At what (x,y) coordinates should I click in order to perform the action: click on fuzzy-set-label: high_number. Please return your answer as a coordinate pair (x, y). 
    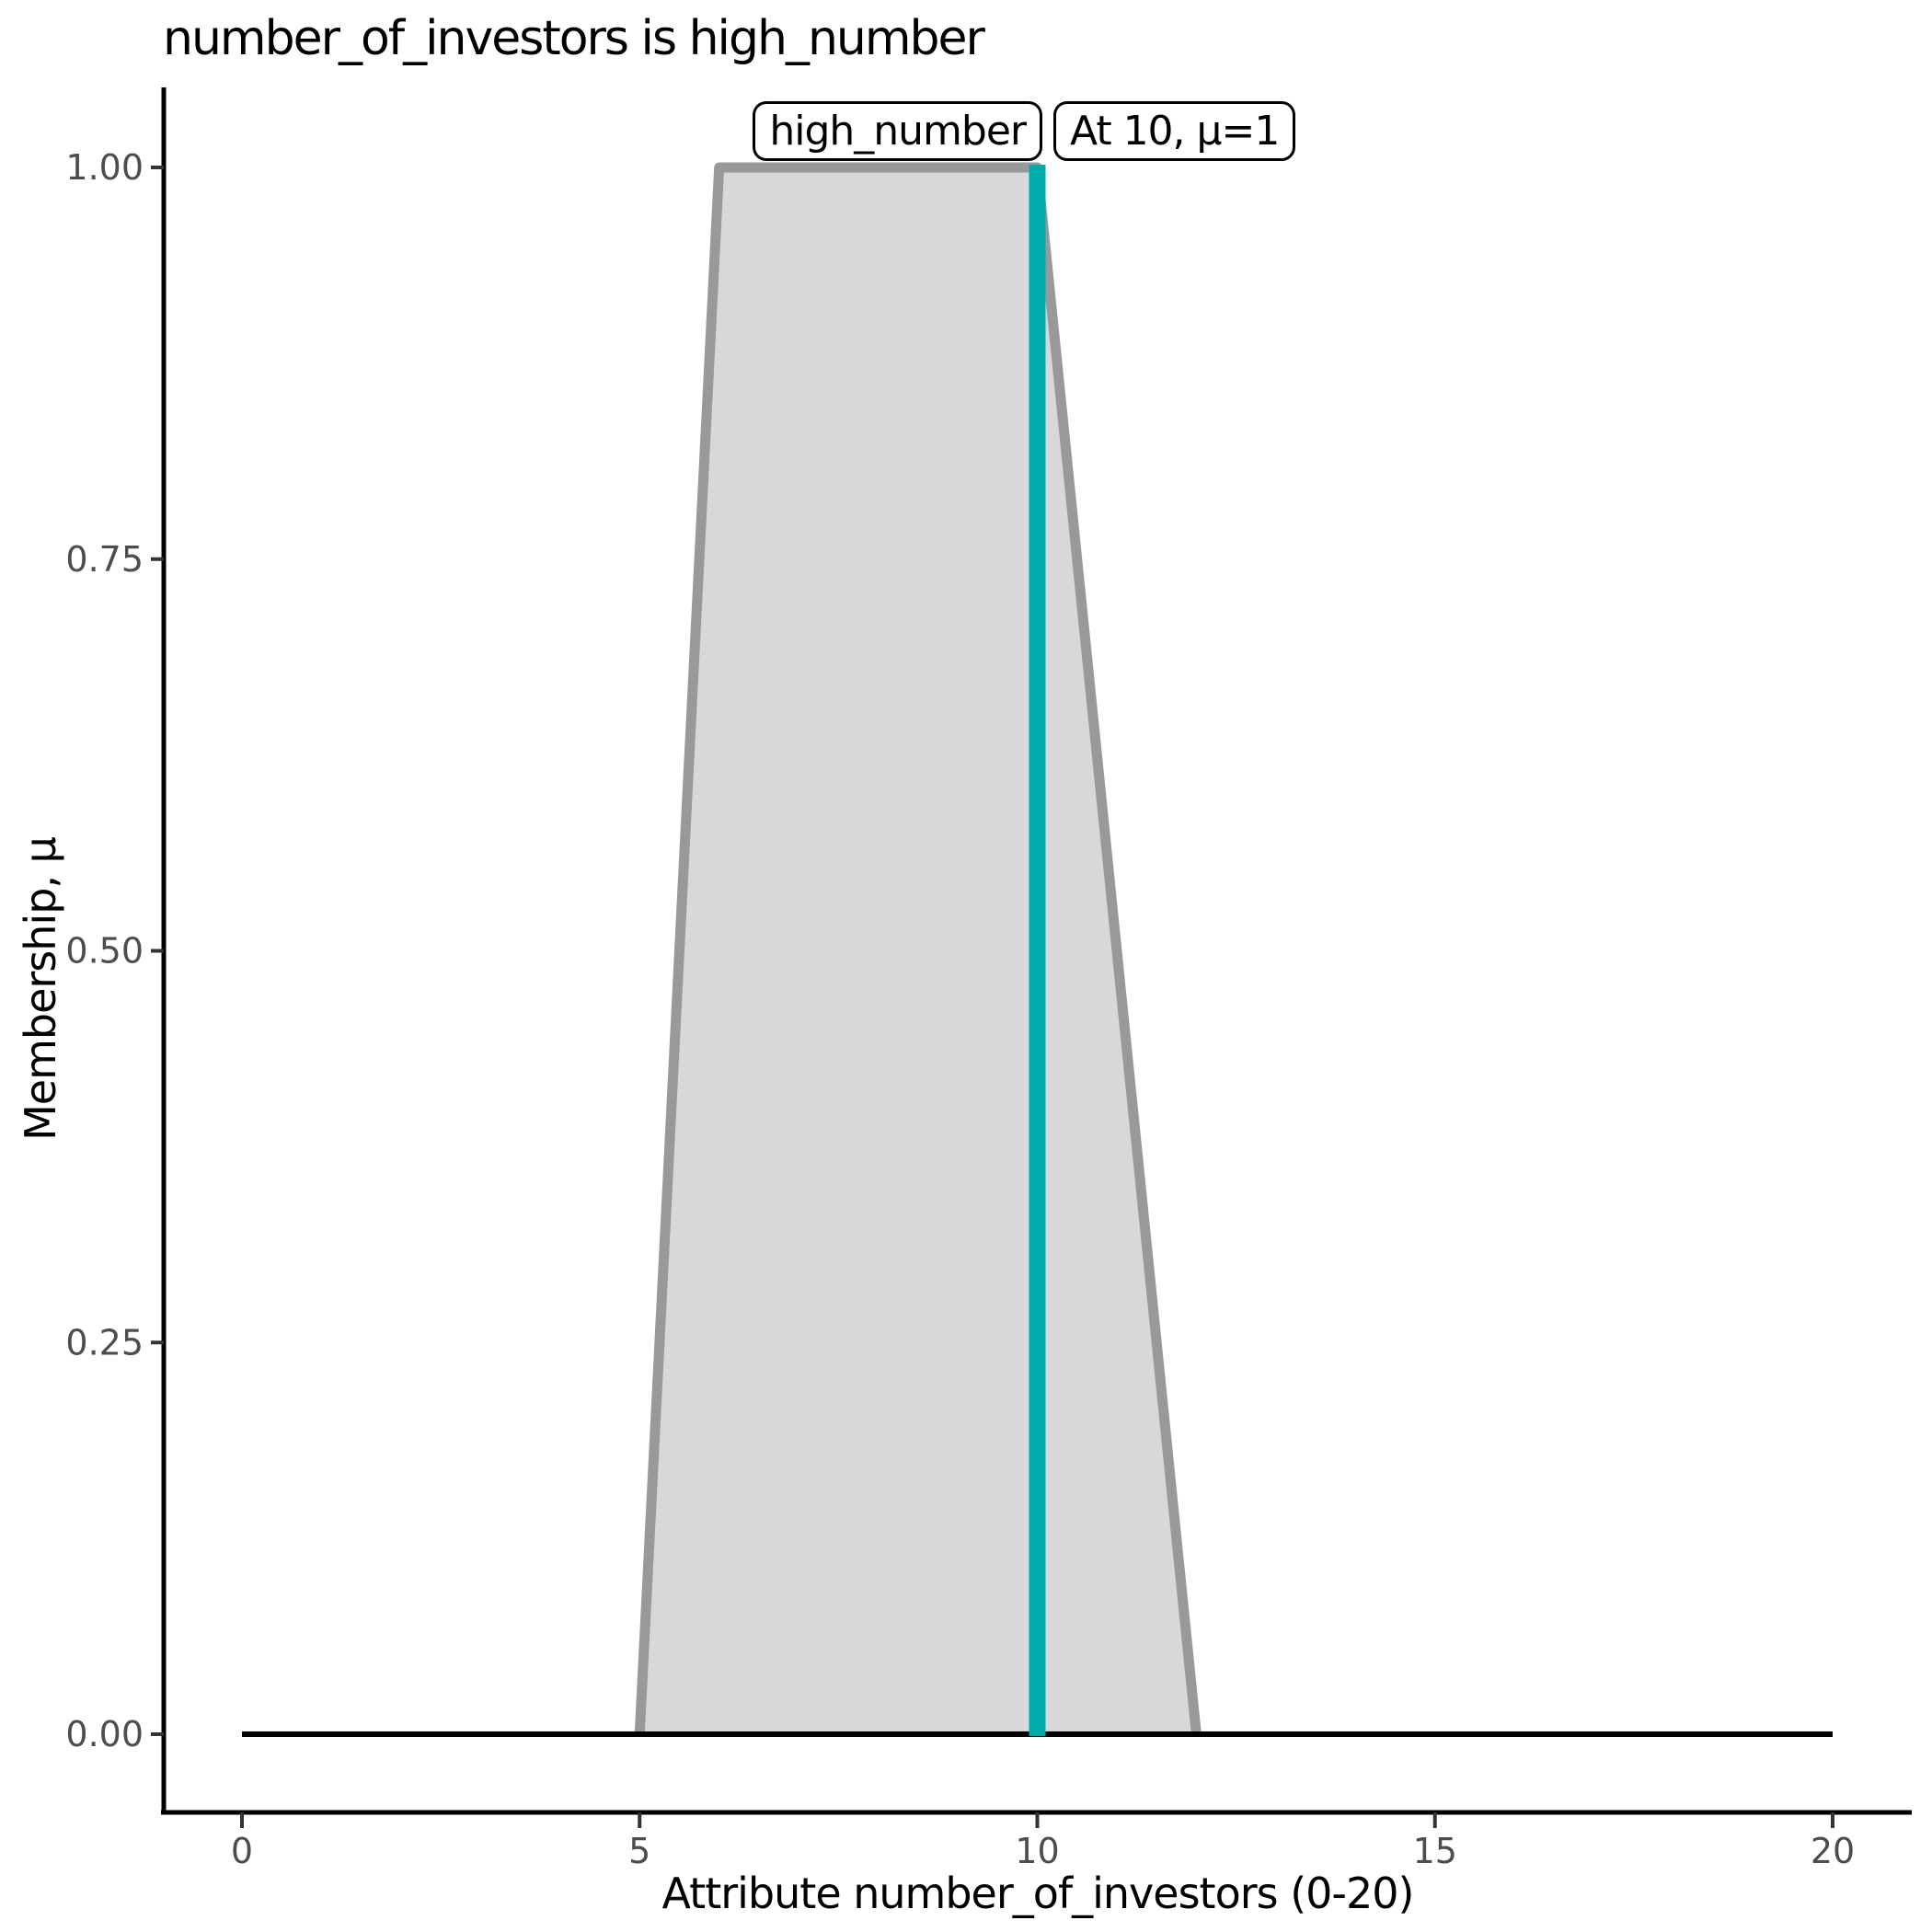
    Looking at the image, I should click on (897, 131).